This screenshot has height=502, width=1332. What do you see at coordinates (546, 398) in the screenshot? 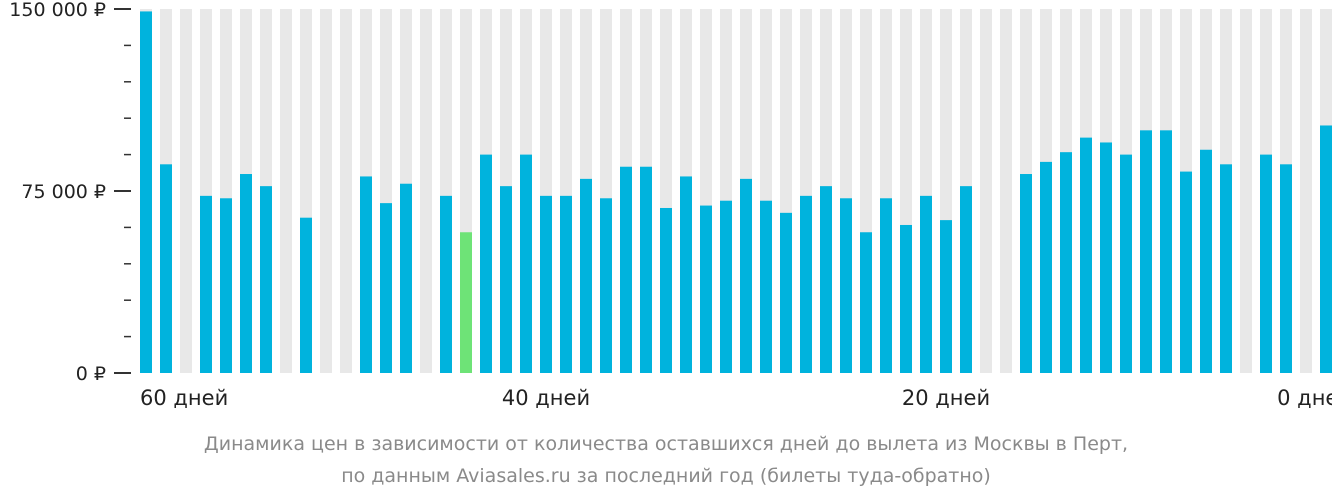
I see `x-tick-label: 40 дней` at bounding box center [546, 398].